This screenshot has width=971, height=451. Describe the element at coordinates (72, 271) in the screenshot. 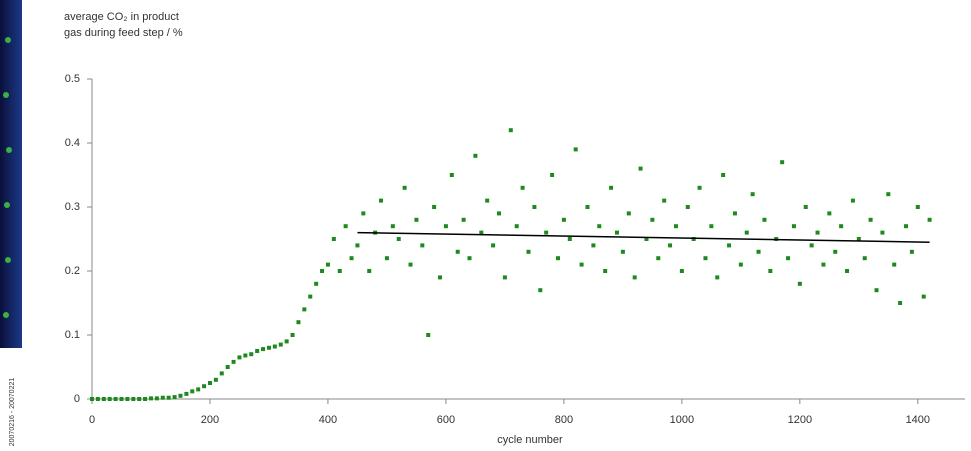

I see `y-tick-label: 0.2` at that location.